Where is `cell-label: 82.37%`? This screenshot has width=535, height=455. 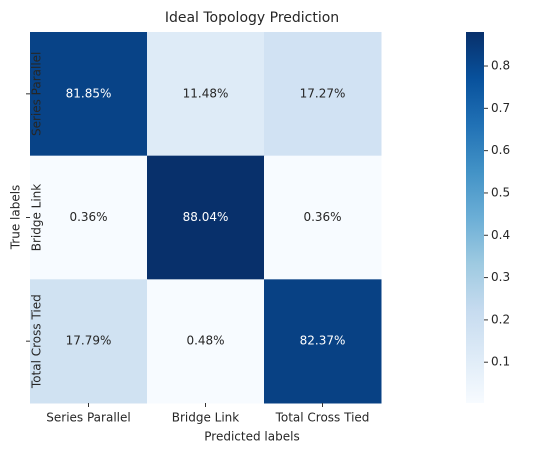 cell-label: 82.37% is located at coordinates (323, 341).